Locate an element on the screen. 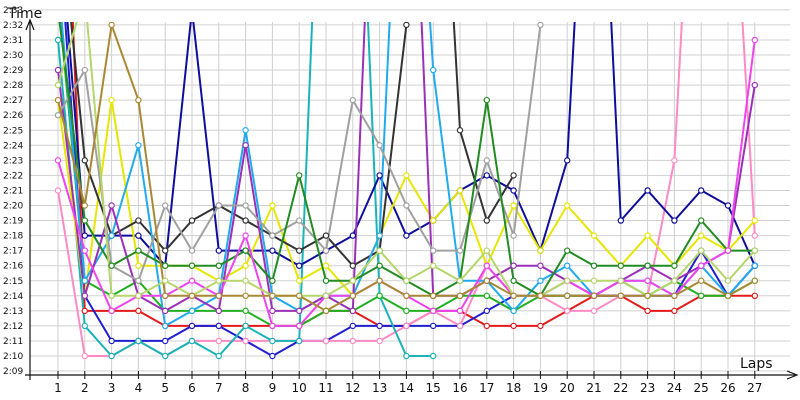 This screenshot has width=800, height=400. y-tick-label: 2:15 is located at coordinates (13, 282).